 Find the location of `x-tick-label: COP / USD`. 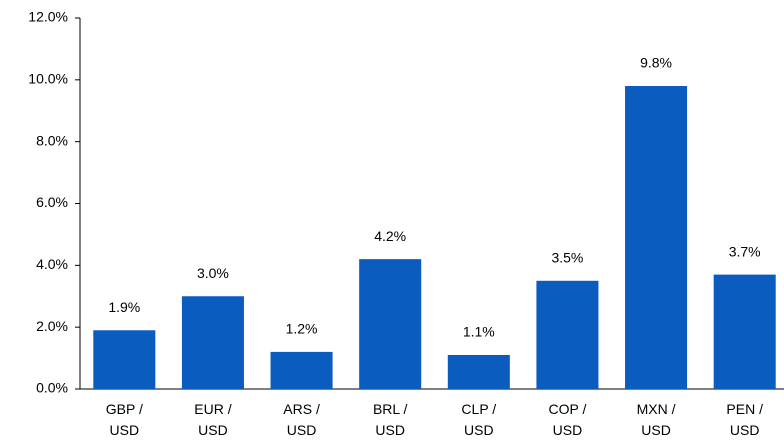

x-tick-label: COP / USD is located at coordinates (567, 419).